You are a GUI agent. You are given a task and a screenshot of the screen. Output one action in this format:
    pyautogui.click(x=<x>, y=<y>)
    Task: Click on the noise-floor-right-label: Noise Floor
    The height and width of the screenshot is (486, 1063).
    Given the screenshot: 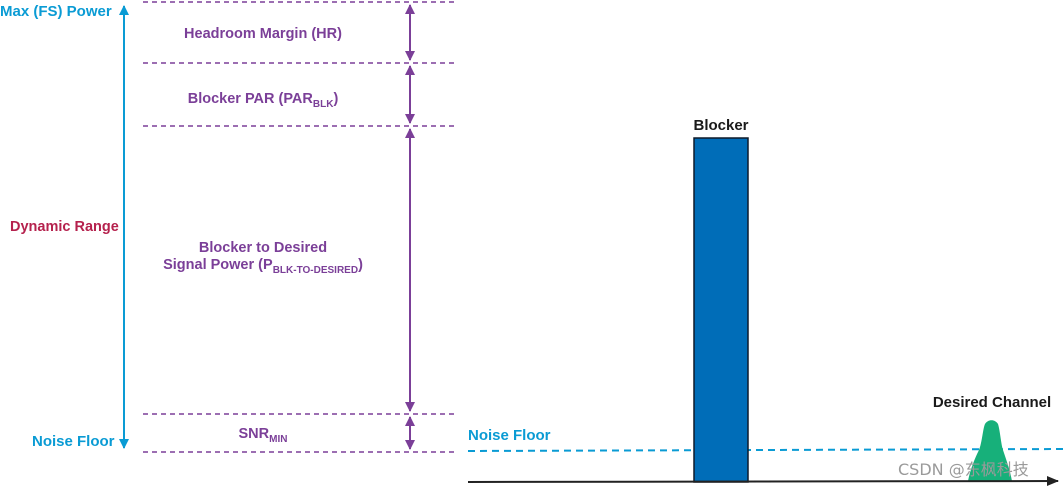 What is the action you would take?
    pyautogui.click(x=509, y=435)
    